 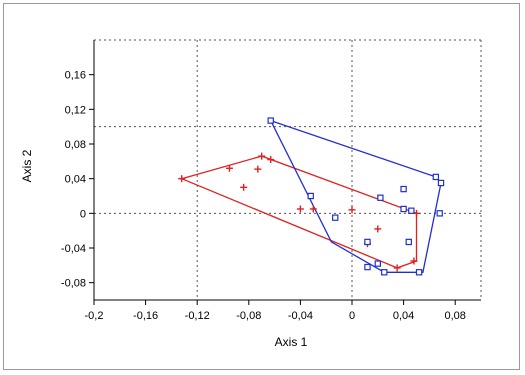 I want to click on x-tick-label: -0,04, so click(x=300, y=316).